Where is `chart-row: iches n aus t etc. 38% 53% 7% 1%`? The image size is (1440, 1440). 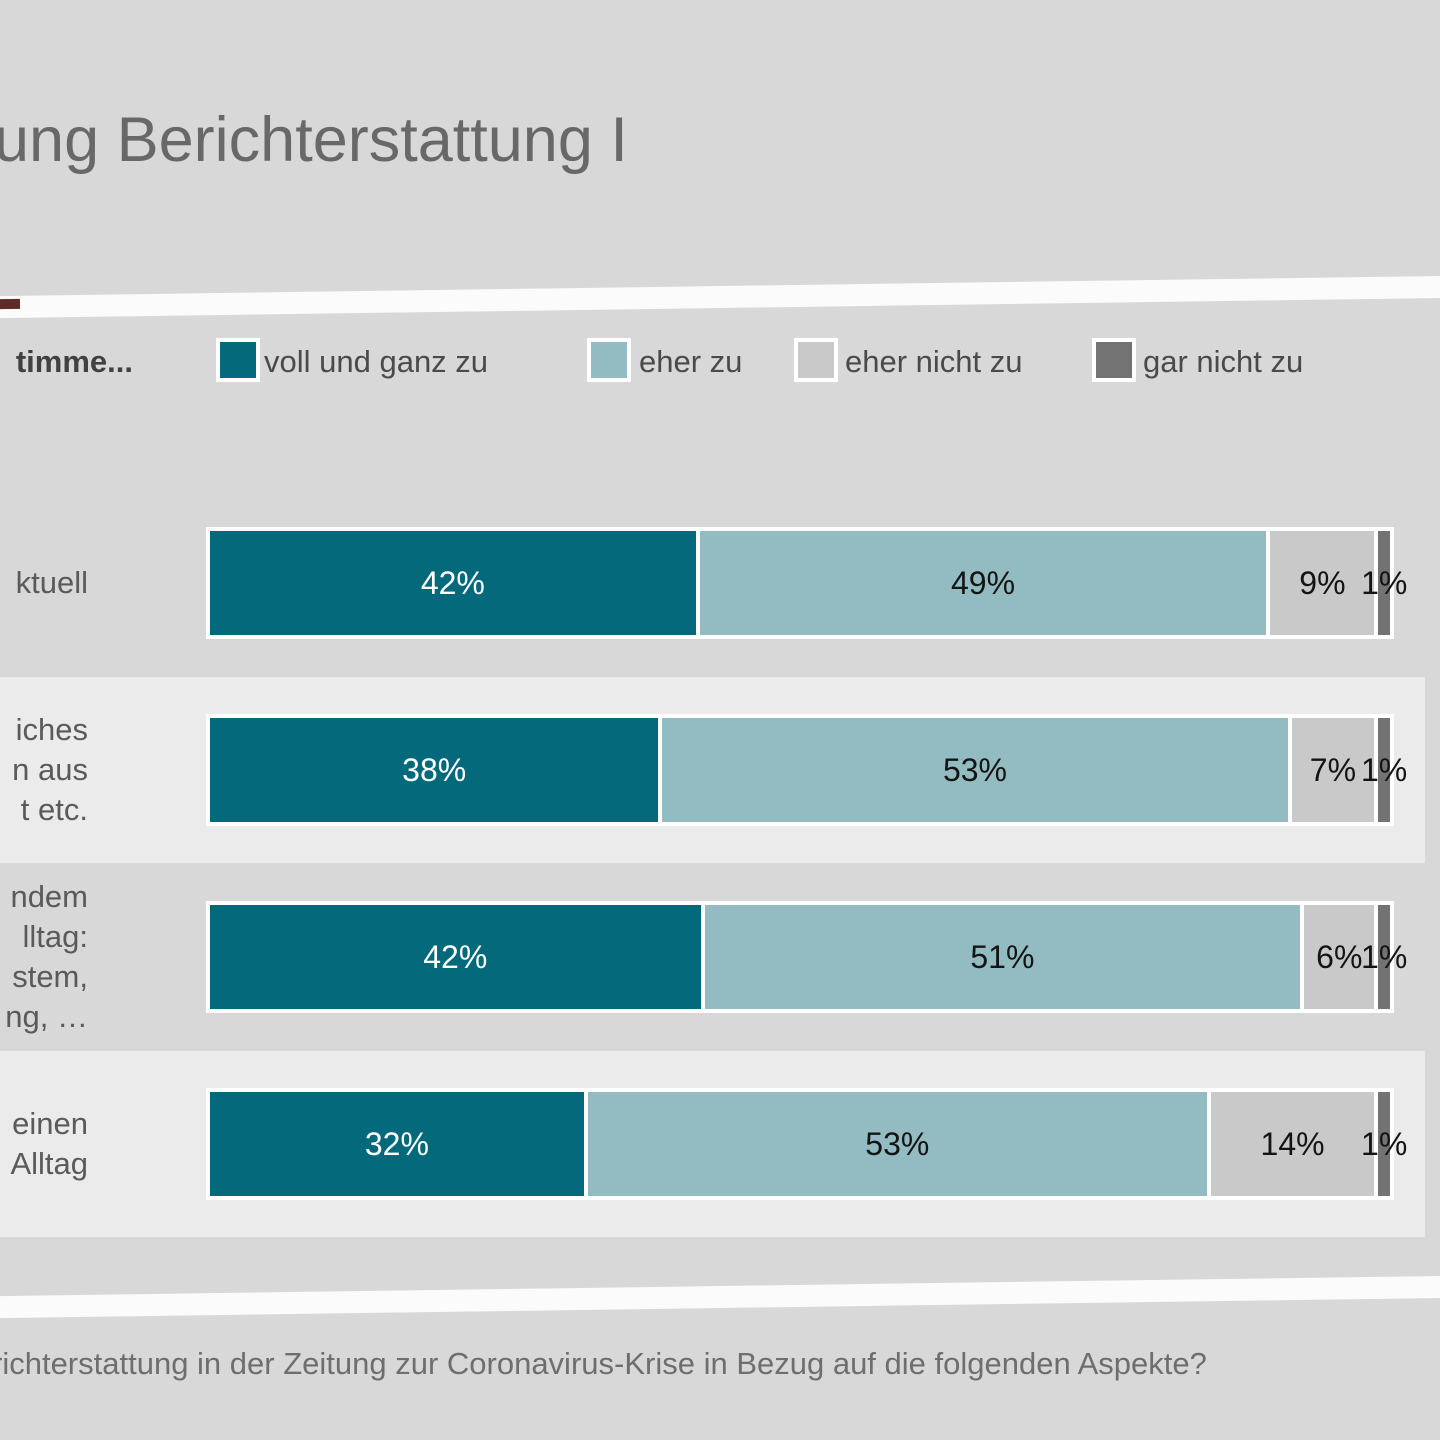
chart-row: iches n aus t etc. 38% 53% 7% 1% is located at coordinates (712, 770).